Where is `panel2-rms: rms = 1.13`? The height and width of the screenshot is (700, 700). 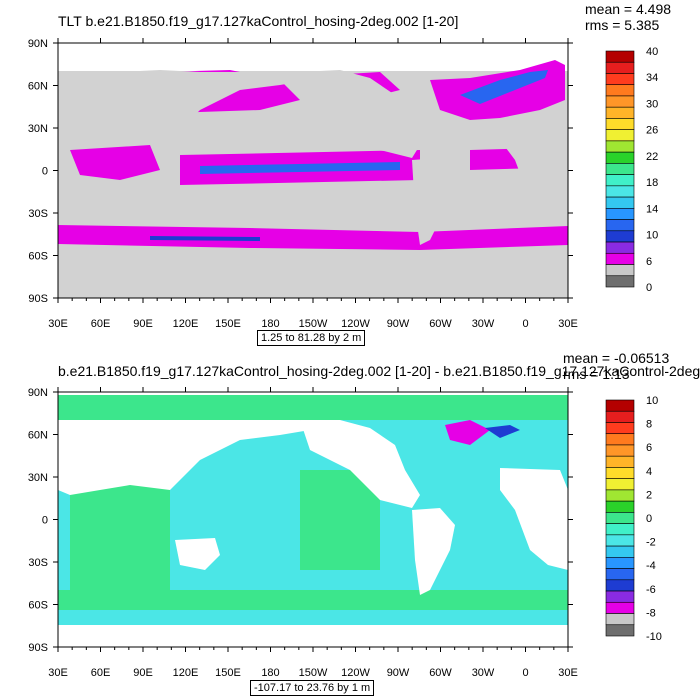 panel2-rms: rms = 1.13 is located at coordinates (596, 374).